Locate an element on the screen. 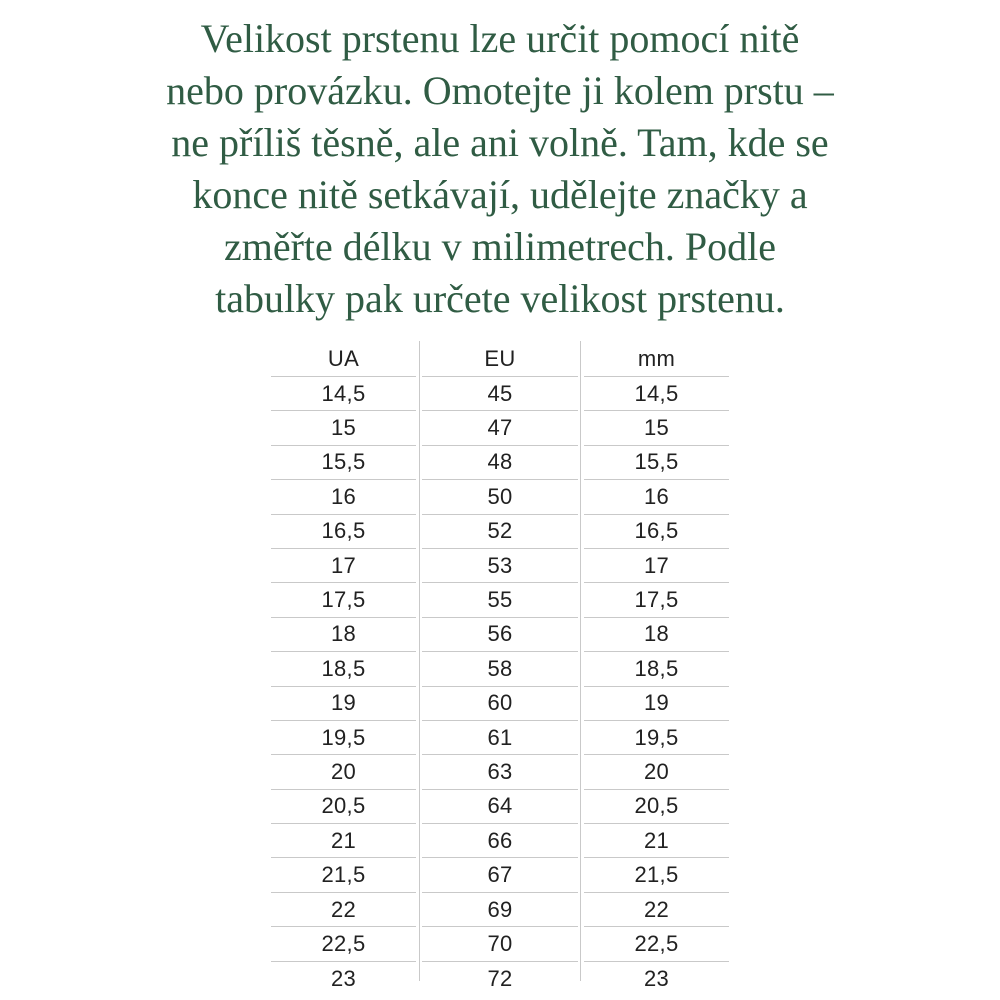 The width and height of the screenshot is (1000, 1000). cell-mm: 22 is located at coordinates (656, 910).